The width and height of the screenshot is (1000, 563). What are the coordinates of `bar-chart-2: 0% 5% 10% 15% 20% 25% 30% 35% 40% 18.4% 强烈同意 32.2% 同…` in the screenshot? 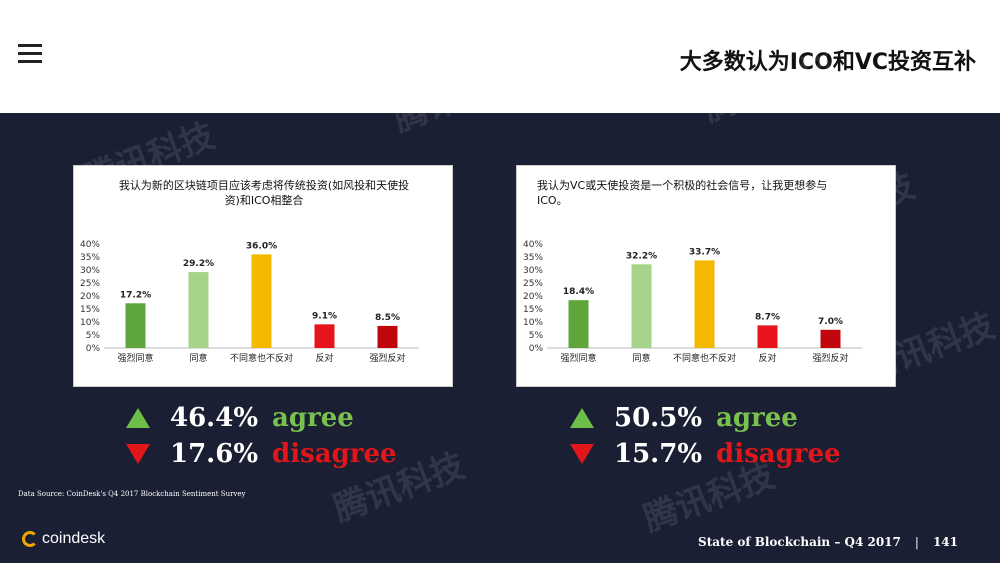 It's located at (692, 302).